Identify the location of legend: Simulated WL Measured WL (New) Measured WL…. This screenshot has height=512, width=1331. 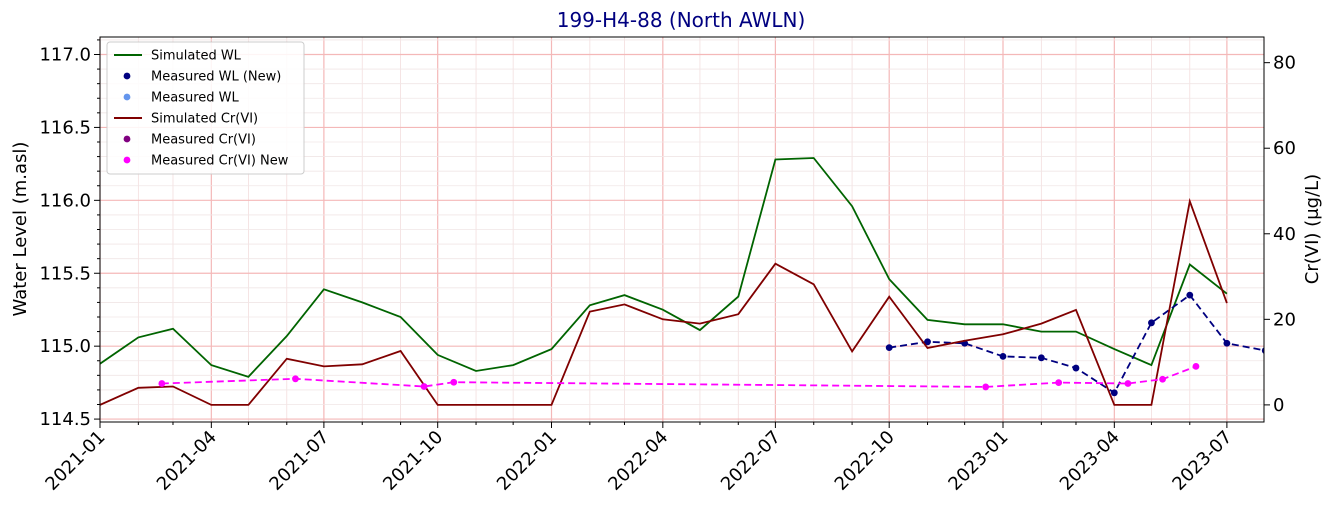
(205, 108).